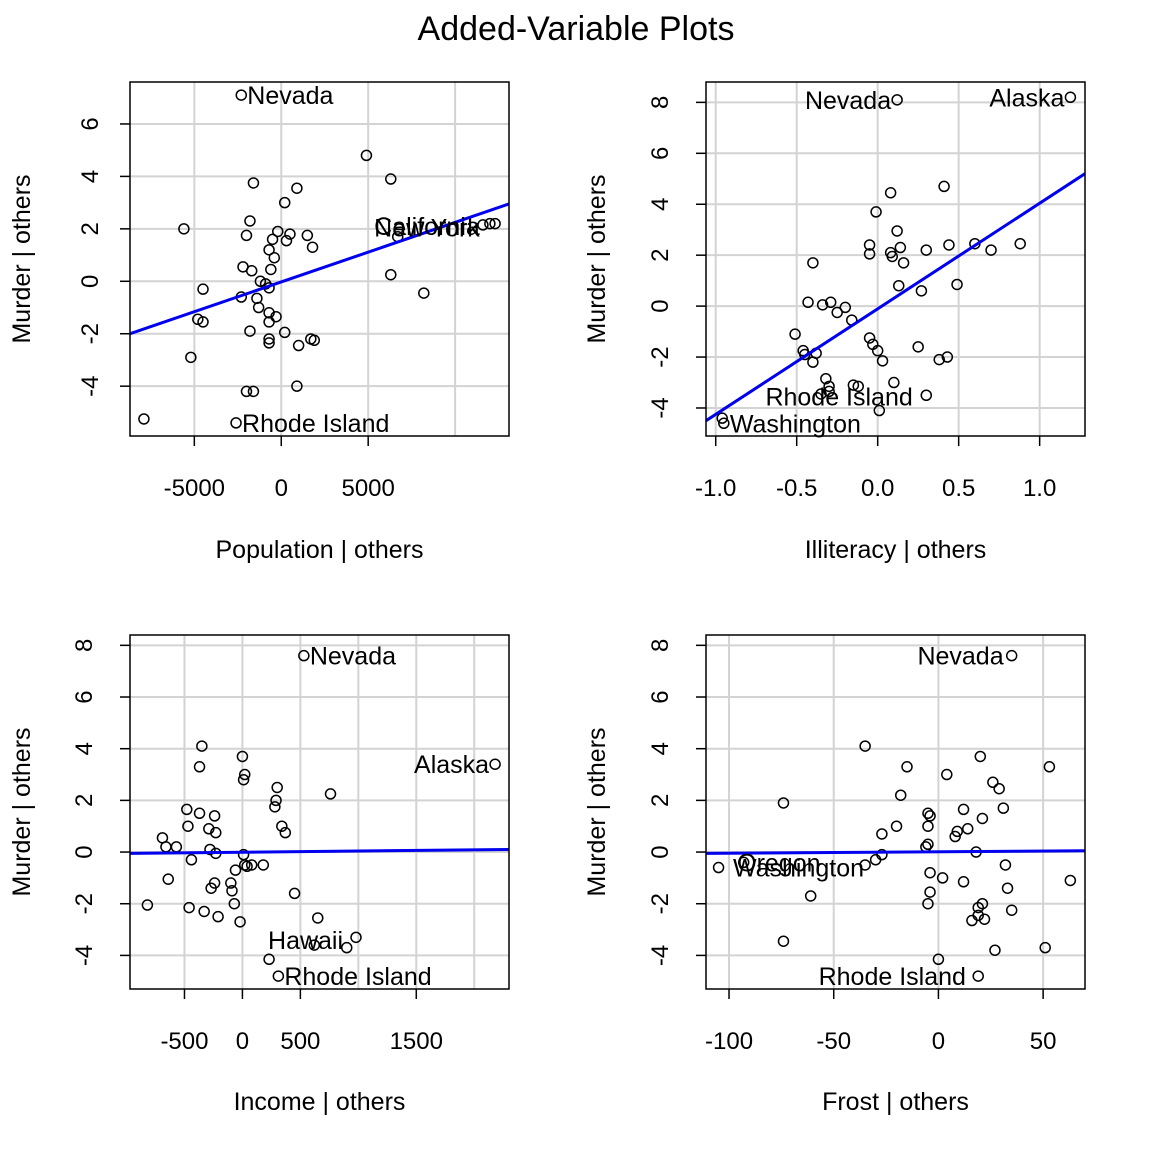 The image size is (1152, 1152). What do you see at coordinates (319, 550) in the screenshot?
I see `panel-1-xlabel: Population | others` at bounding box center [319, 550].